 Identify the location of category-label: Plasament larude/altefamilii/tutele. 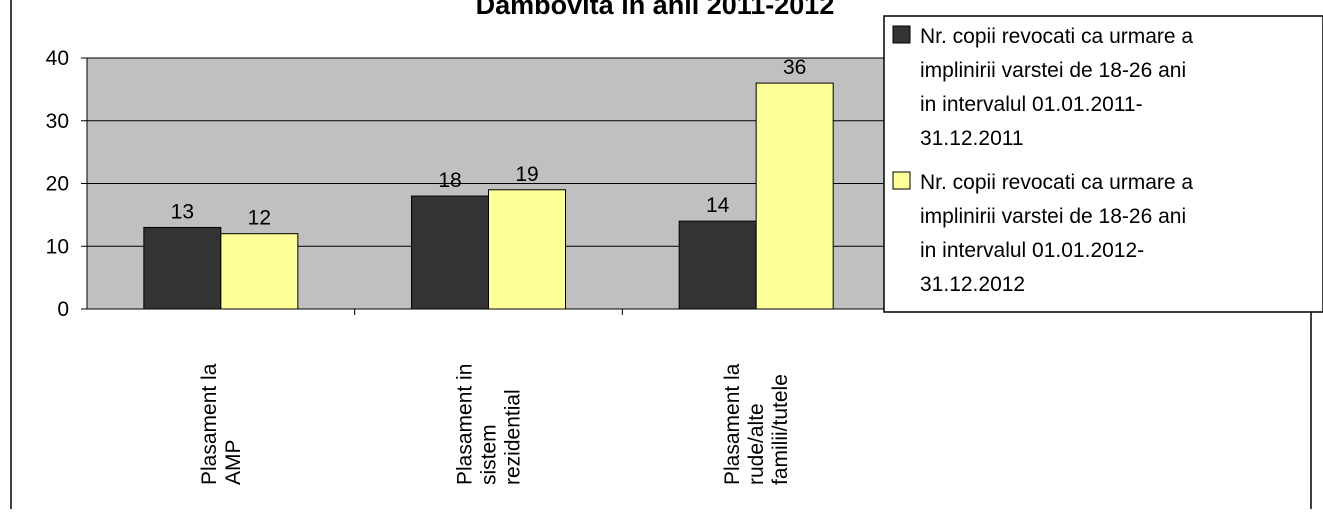
(756, 424).